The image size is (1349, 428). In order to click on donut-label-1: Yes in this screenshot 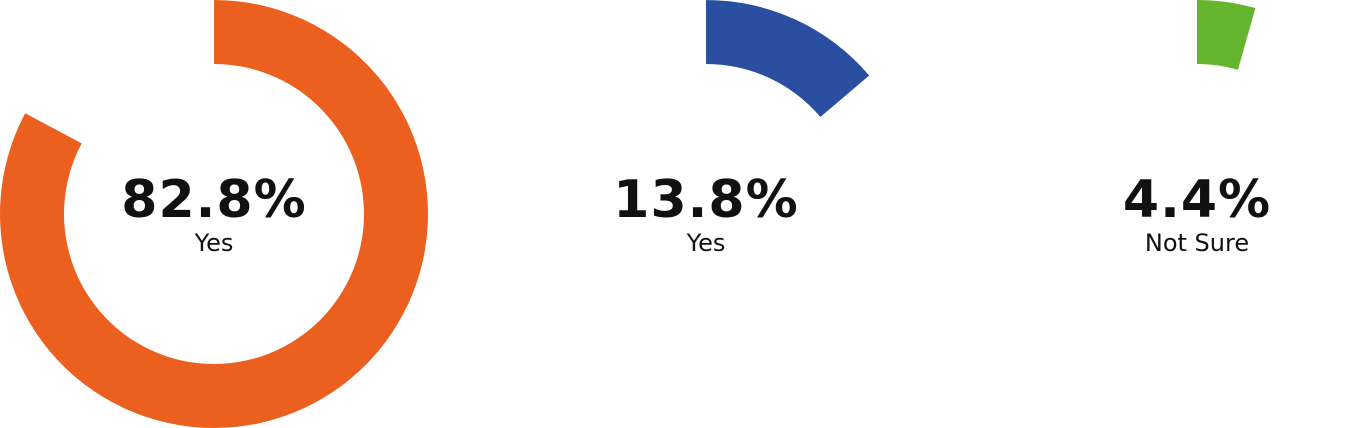, I will do `click(214, 243)`.